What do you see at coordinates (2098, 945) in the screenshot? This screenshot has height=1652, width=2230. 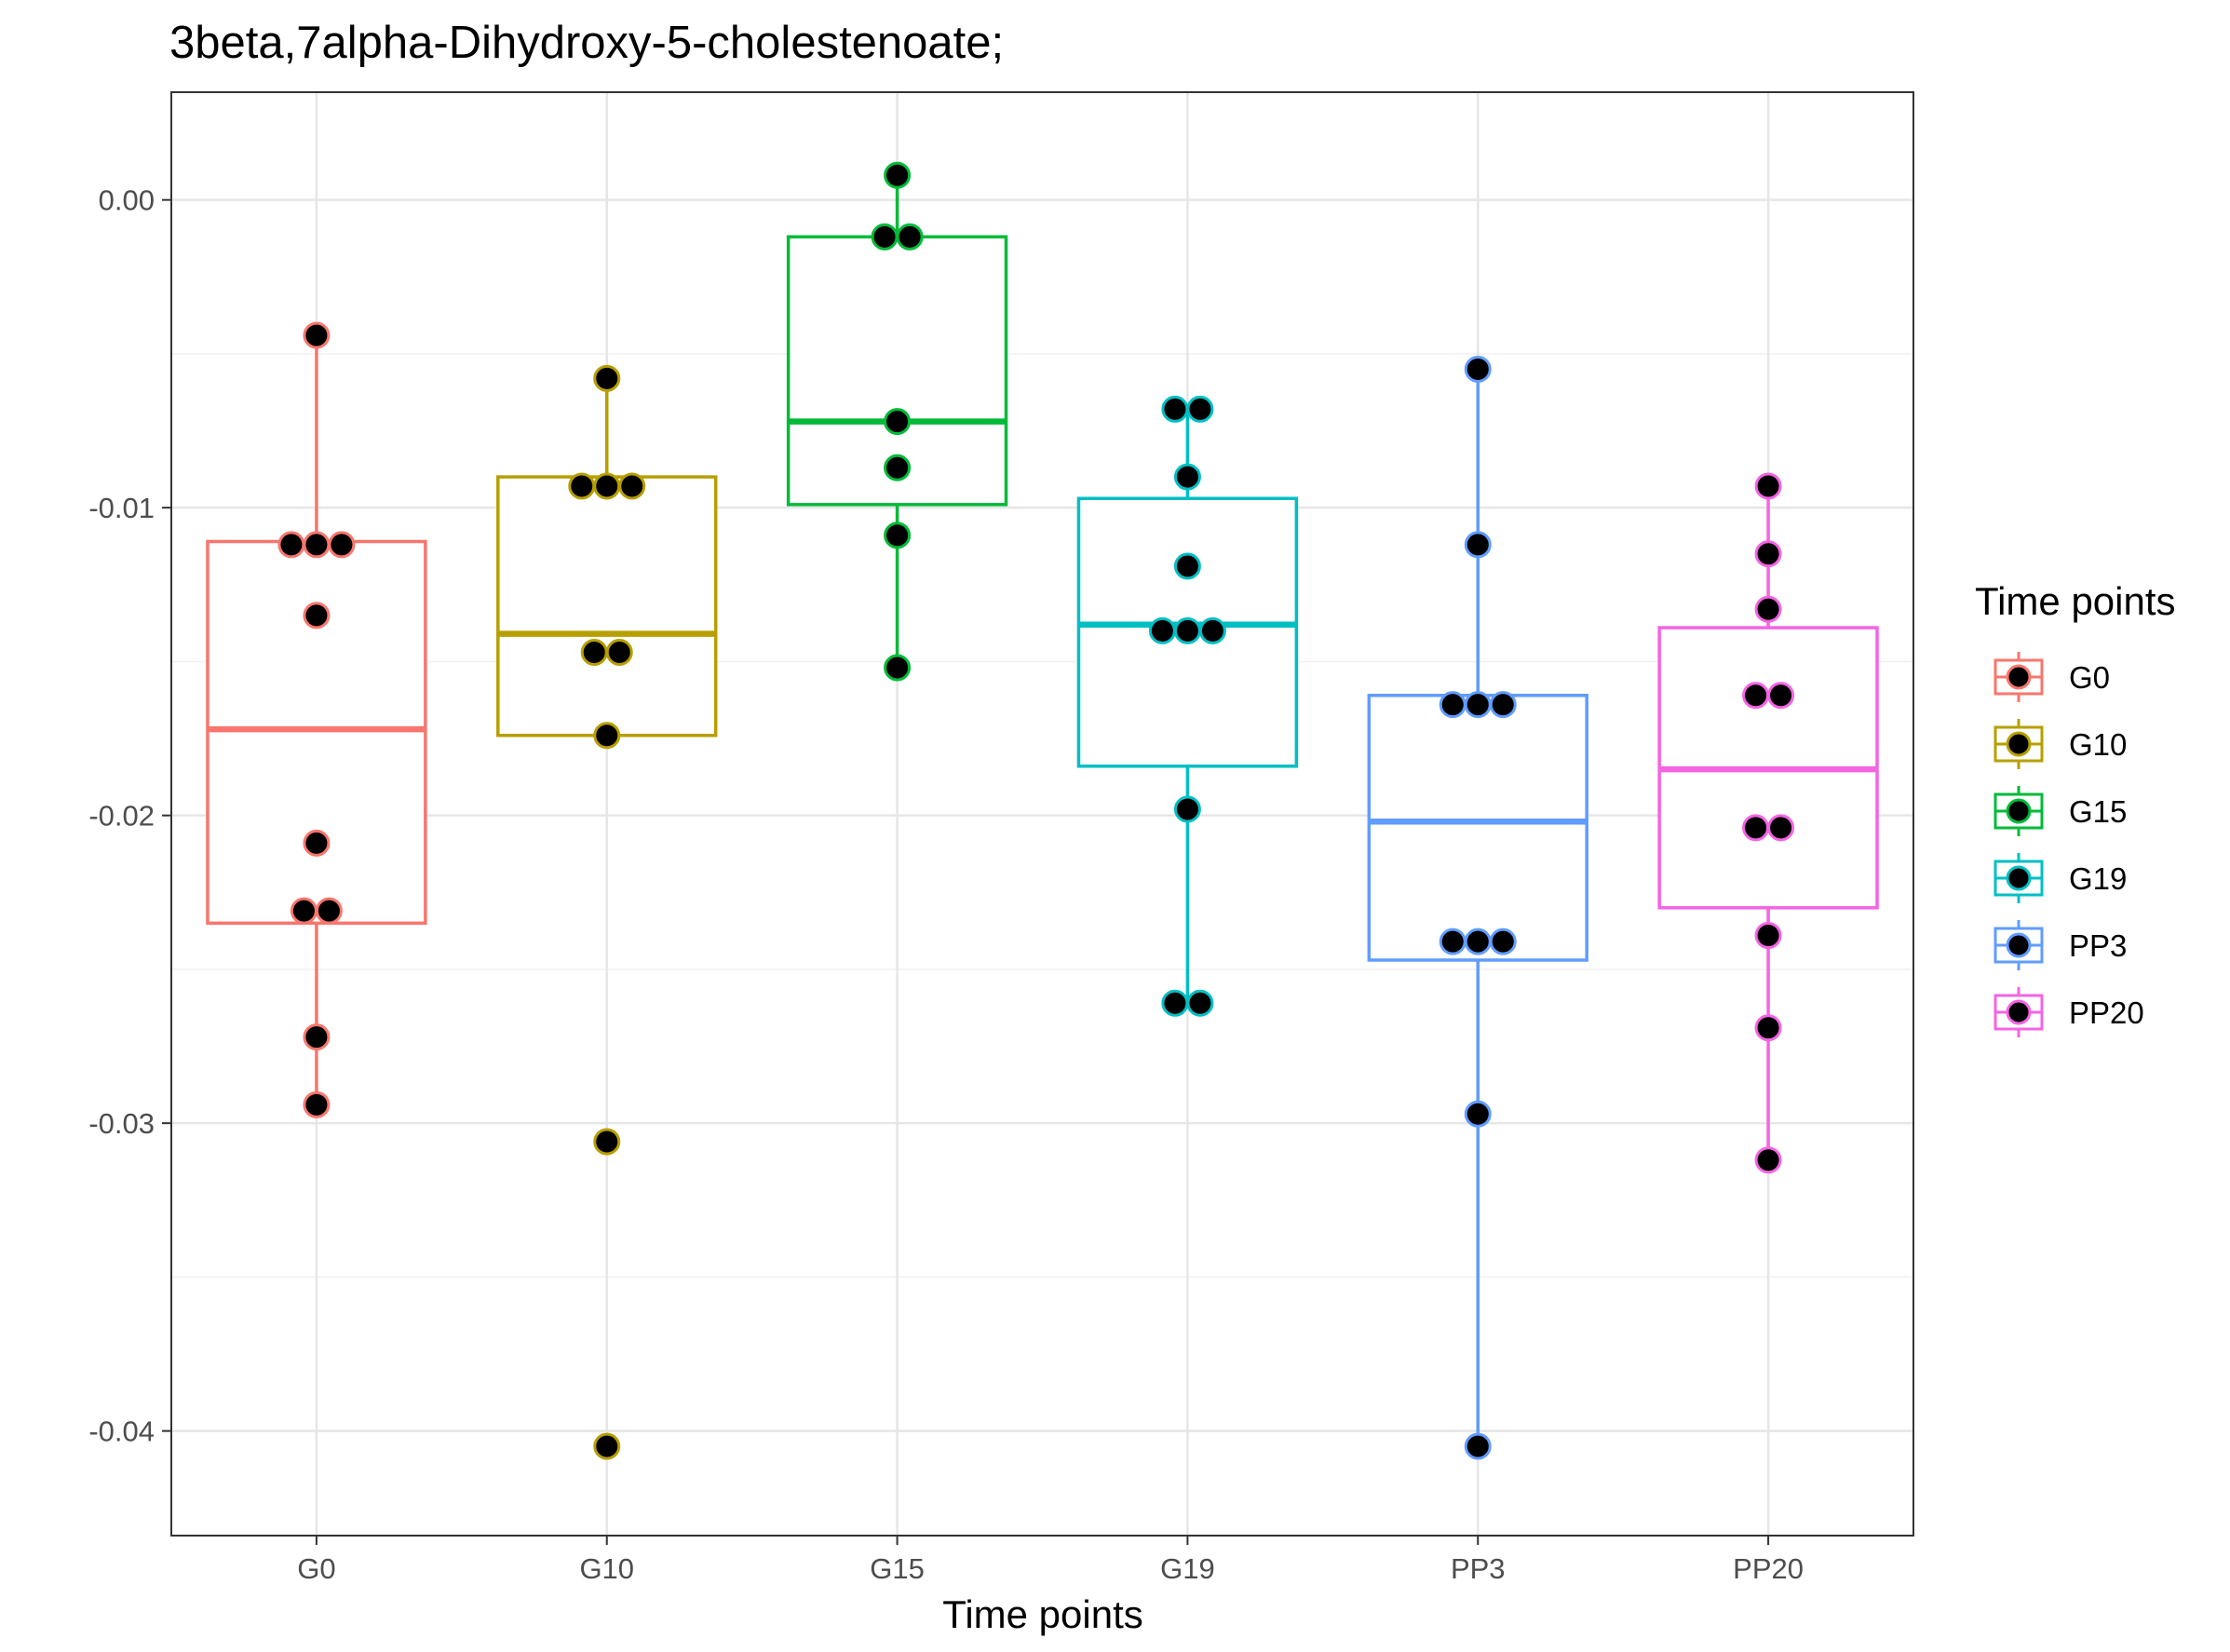 I see `legend-label: PP3` at bounding box center [2098, 945].